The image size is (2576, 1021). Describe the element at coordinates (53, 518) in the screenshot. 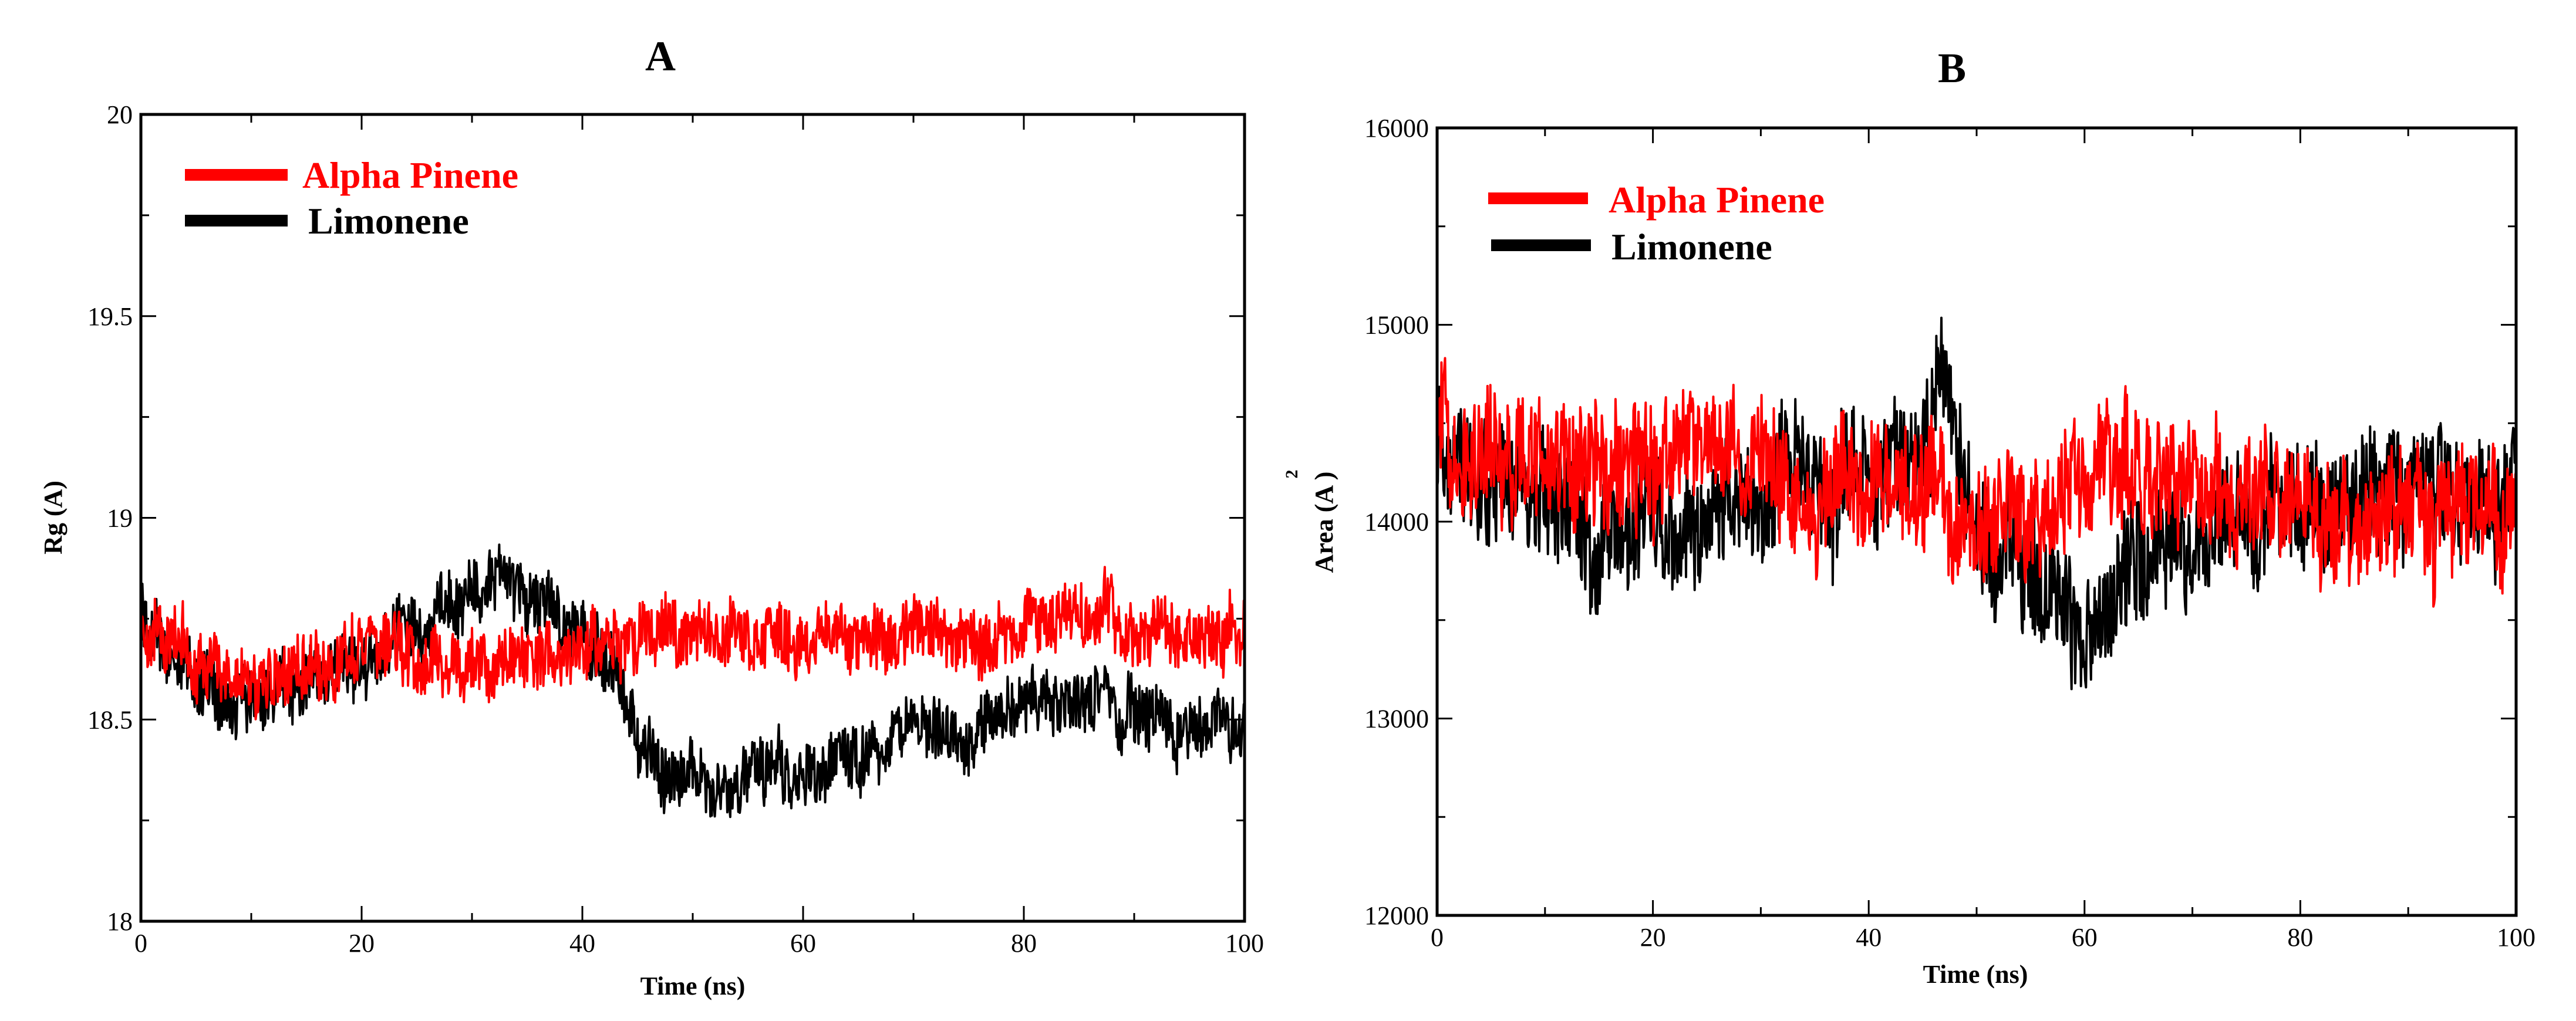

I see `panel-a-y-axis-title: Rg (A)` at that location.